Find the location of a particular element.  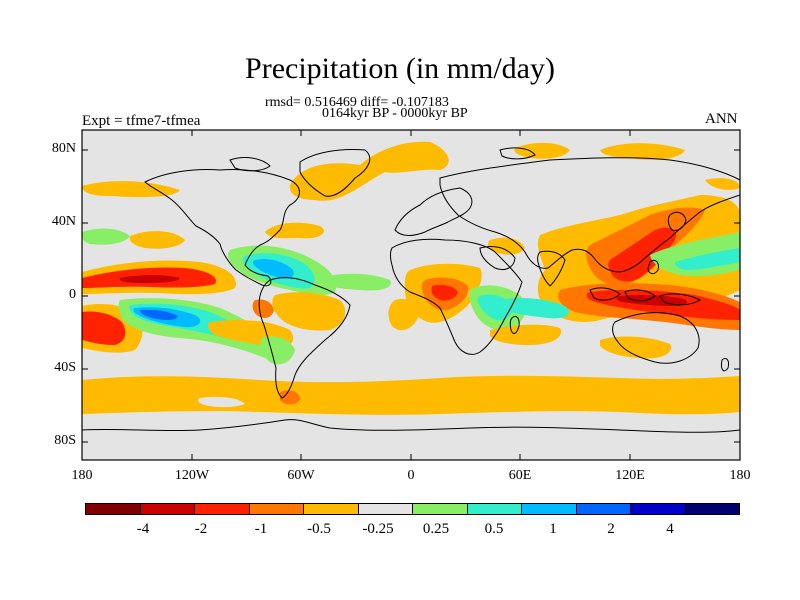

map-title: Precipitation (in mm/day) is located at coordinates (400, 68).